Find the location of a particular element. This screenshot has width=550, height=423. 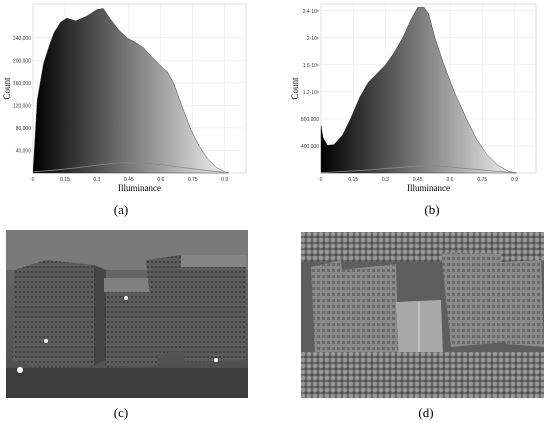

y-tick-label: 160,000 is located at coordinates (22, 84).